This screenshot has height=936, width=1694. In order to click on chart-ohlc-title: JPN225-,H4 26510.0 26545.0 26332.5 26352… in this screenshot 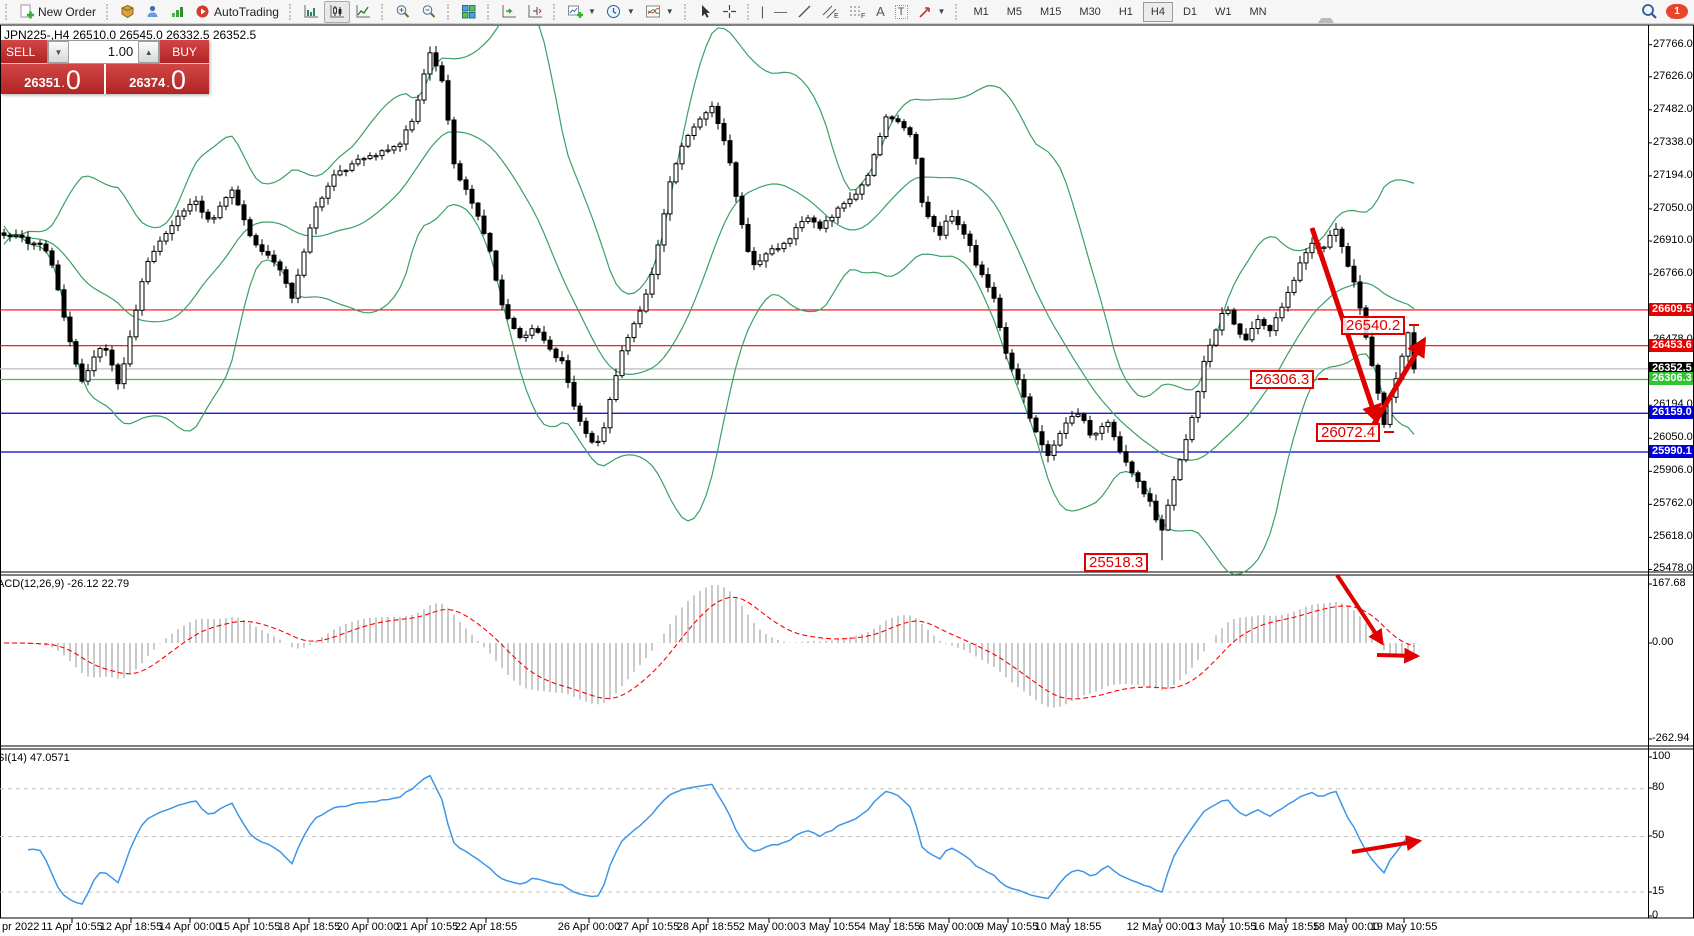, I will do `click(130, 35)`.